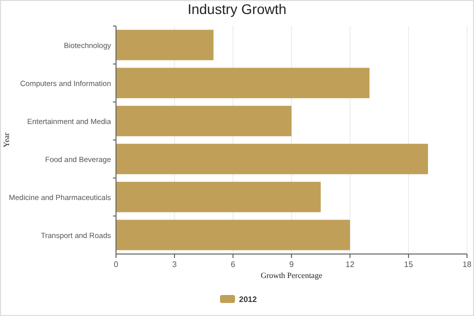  What do you see at coordinates (6, 140) in the screenshot?
I see `y-axis-title: Year` at bounding box center [6, 140].